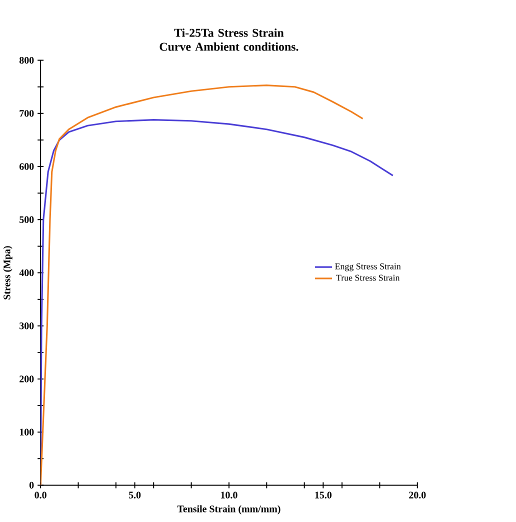 Image resolution: width=516 pixels, height=522 pixels. I want to click on y-tick-label: 300, so click(27, 326).